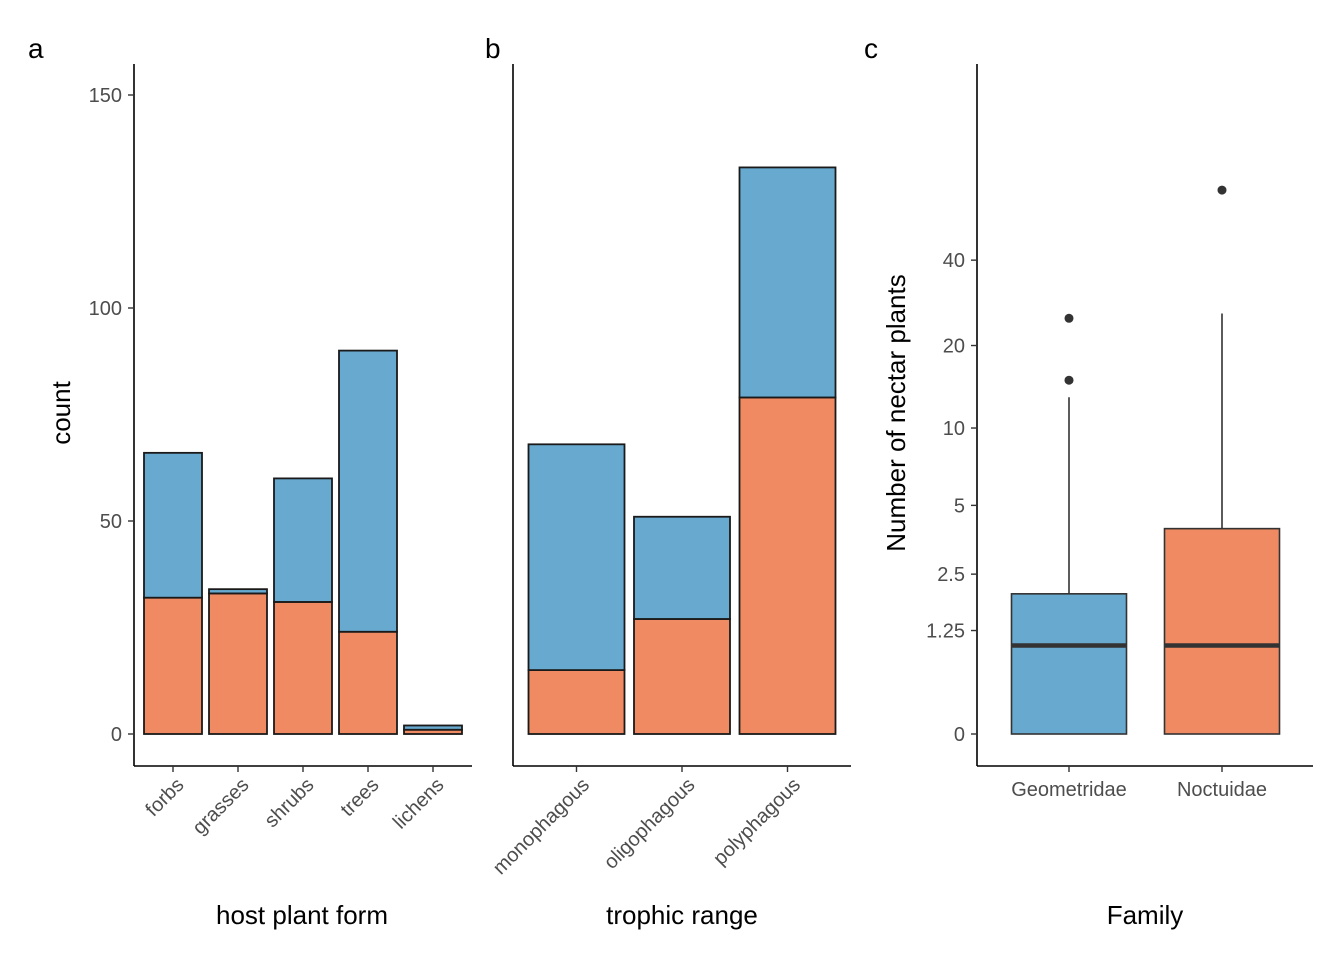  What do you see at coordinates (682, 450) in the screenshot?
I see `panel-b-bars` at bounding box center [682, 450].